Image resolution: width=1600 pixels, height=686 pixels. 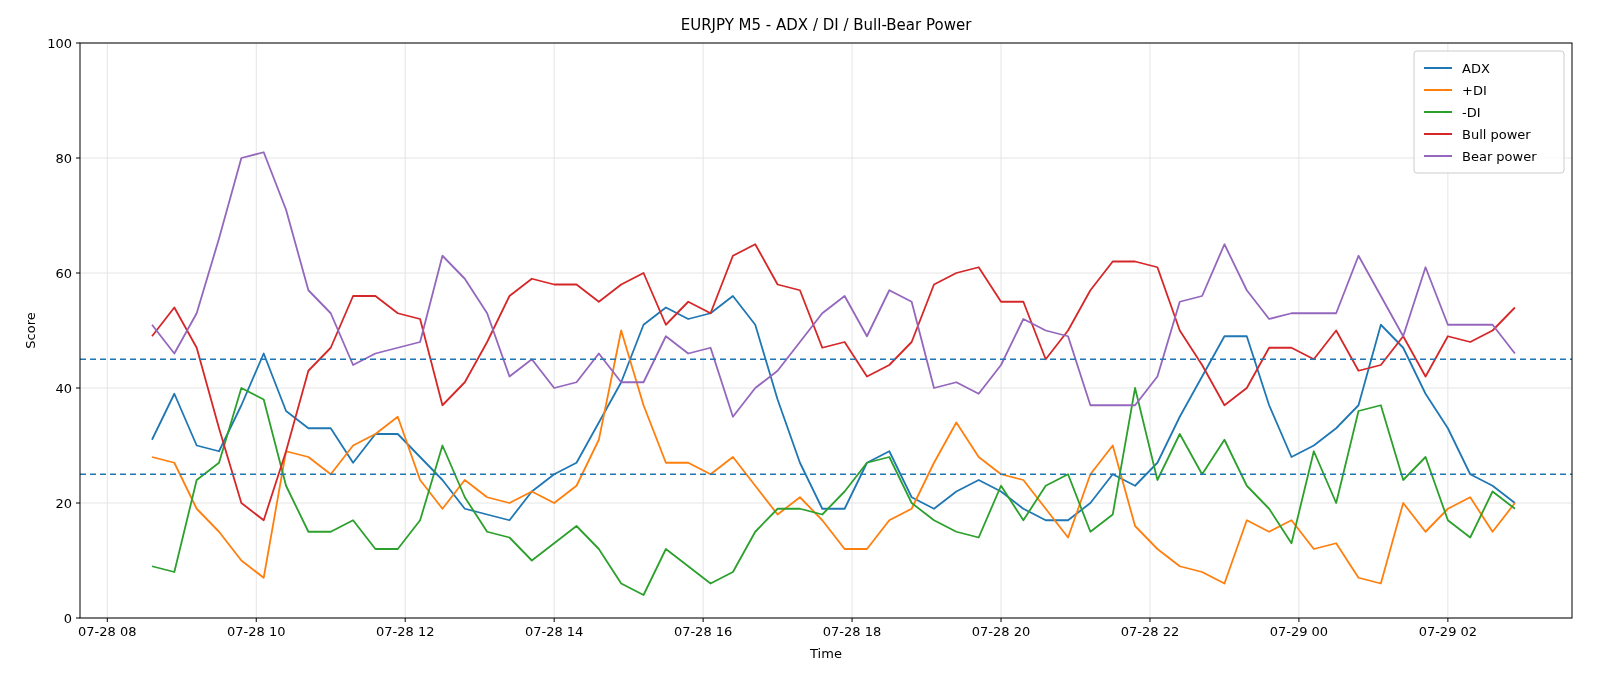 I want to click on x-tick-label: 07-28 14, so click(x=554, y=631).